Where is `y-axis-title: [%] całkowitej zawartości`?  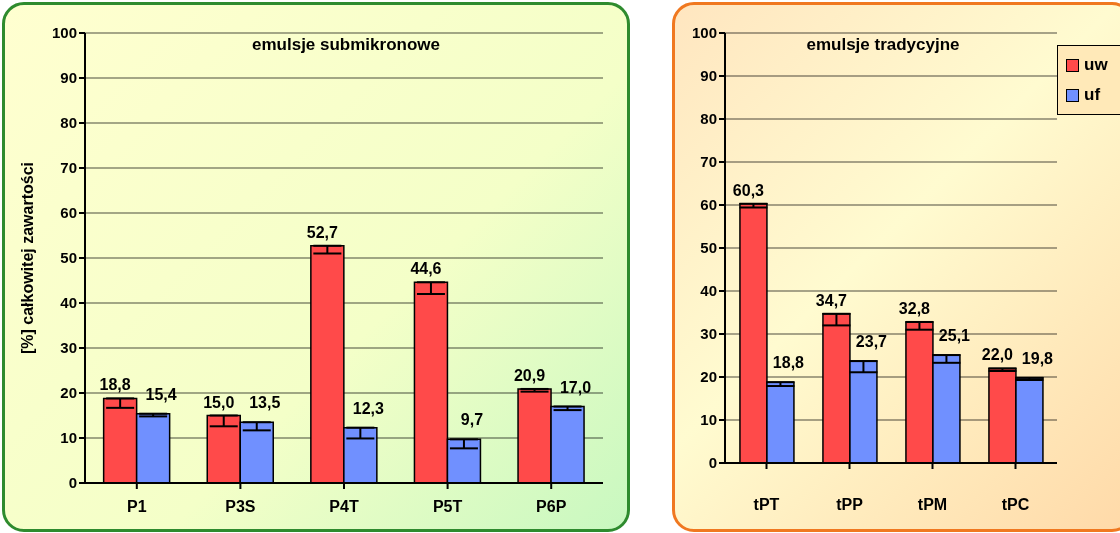
y-axis-title: [%] całkowitej zawartości is located at coordinates (27, 258).